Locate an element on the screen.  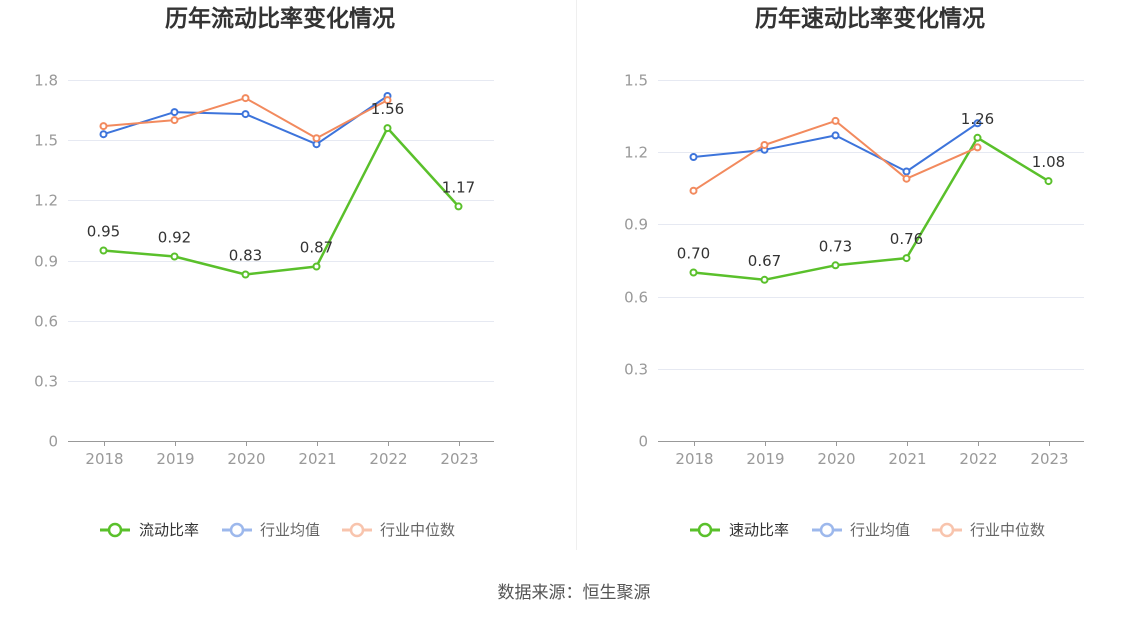
legend-current-ratio-chart: 流动比率 行业均值 行业中位数 is located at coordinates (277, 530).